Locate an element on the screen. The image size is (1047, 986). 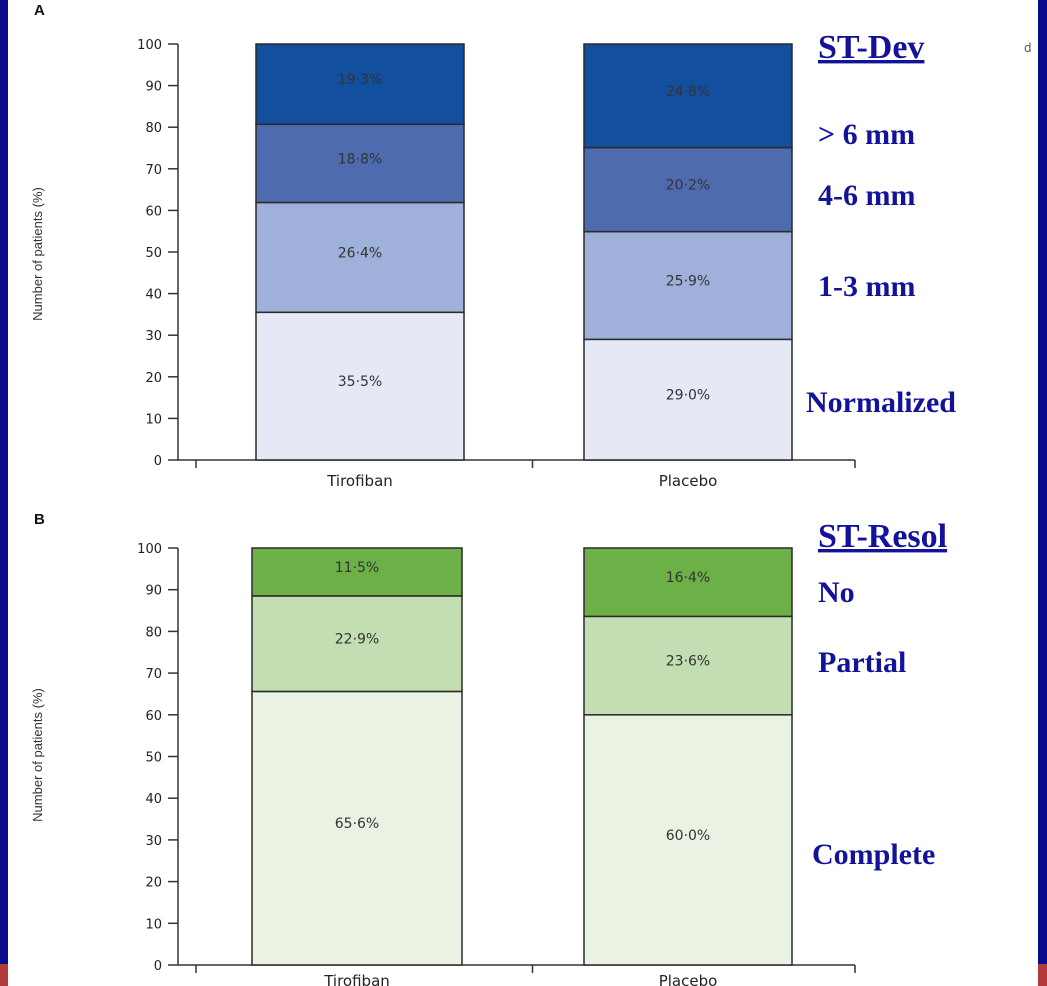
data-label: 29·0% is located at coordinates (688, 396).